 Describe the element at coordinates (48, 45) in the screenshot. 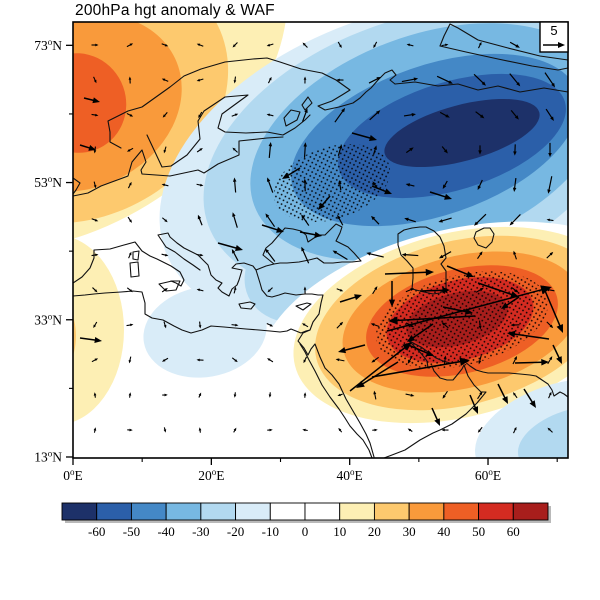

I see `lat-tick-label: 73oN` at that location.